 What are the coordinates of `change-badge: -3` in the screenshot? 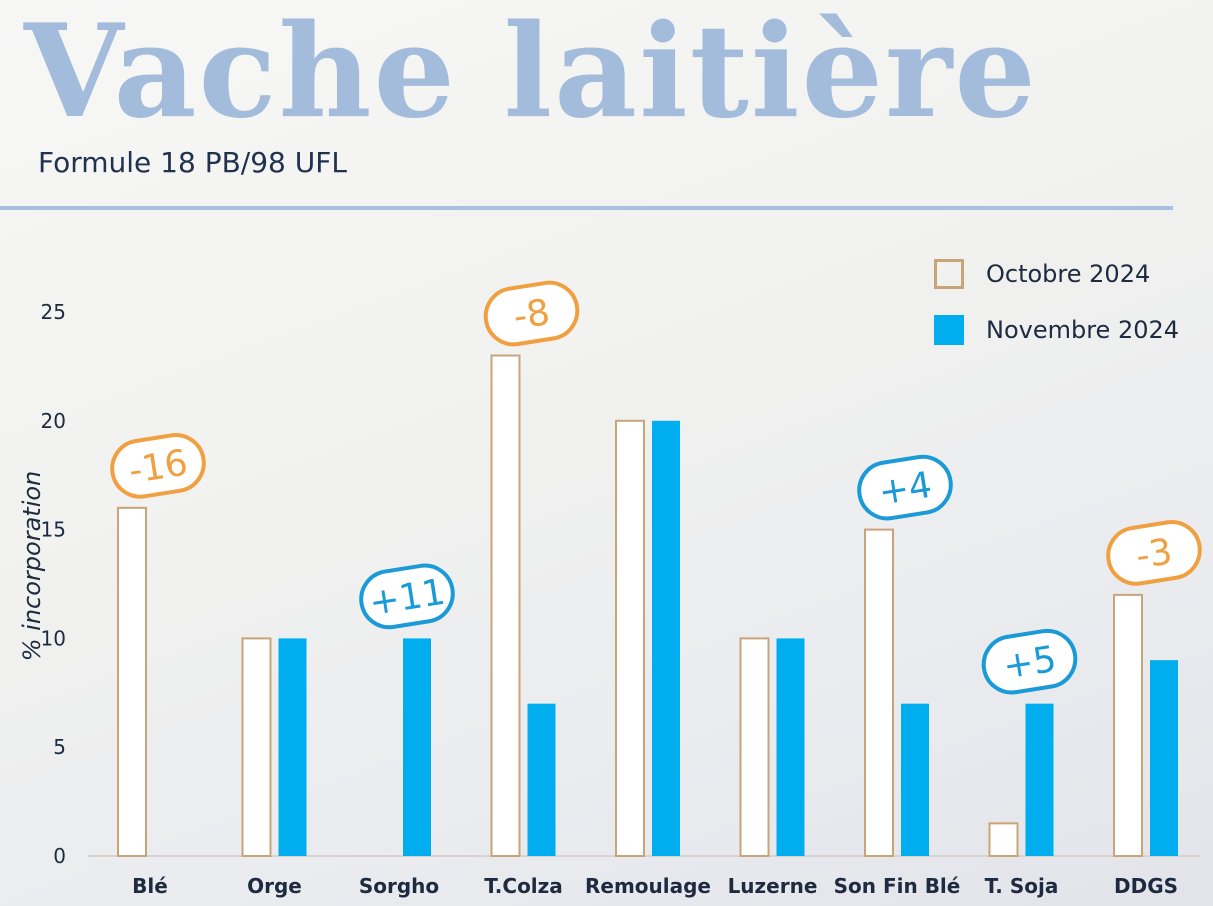 It's located at (1154, 553).